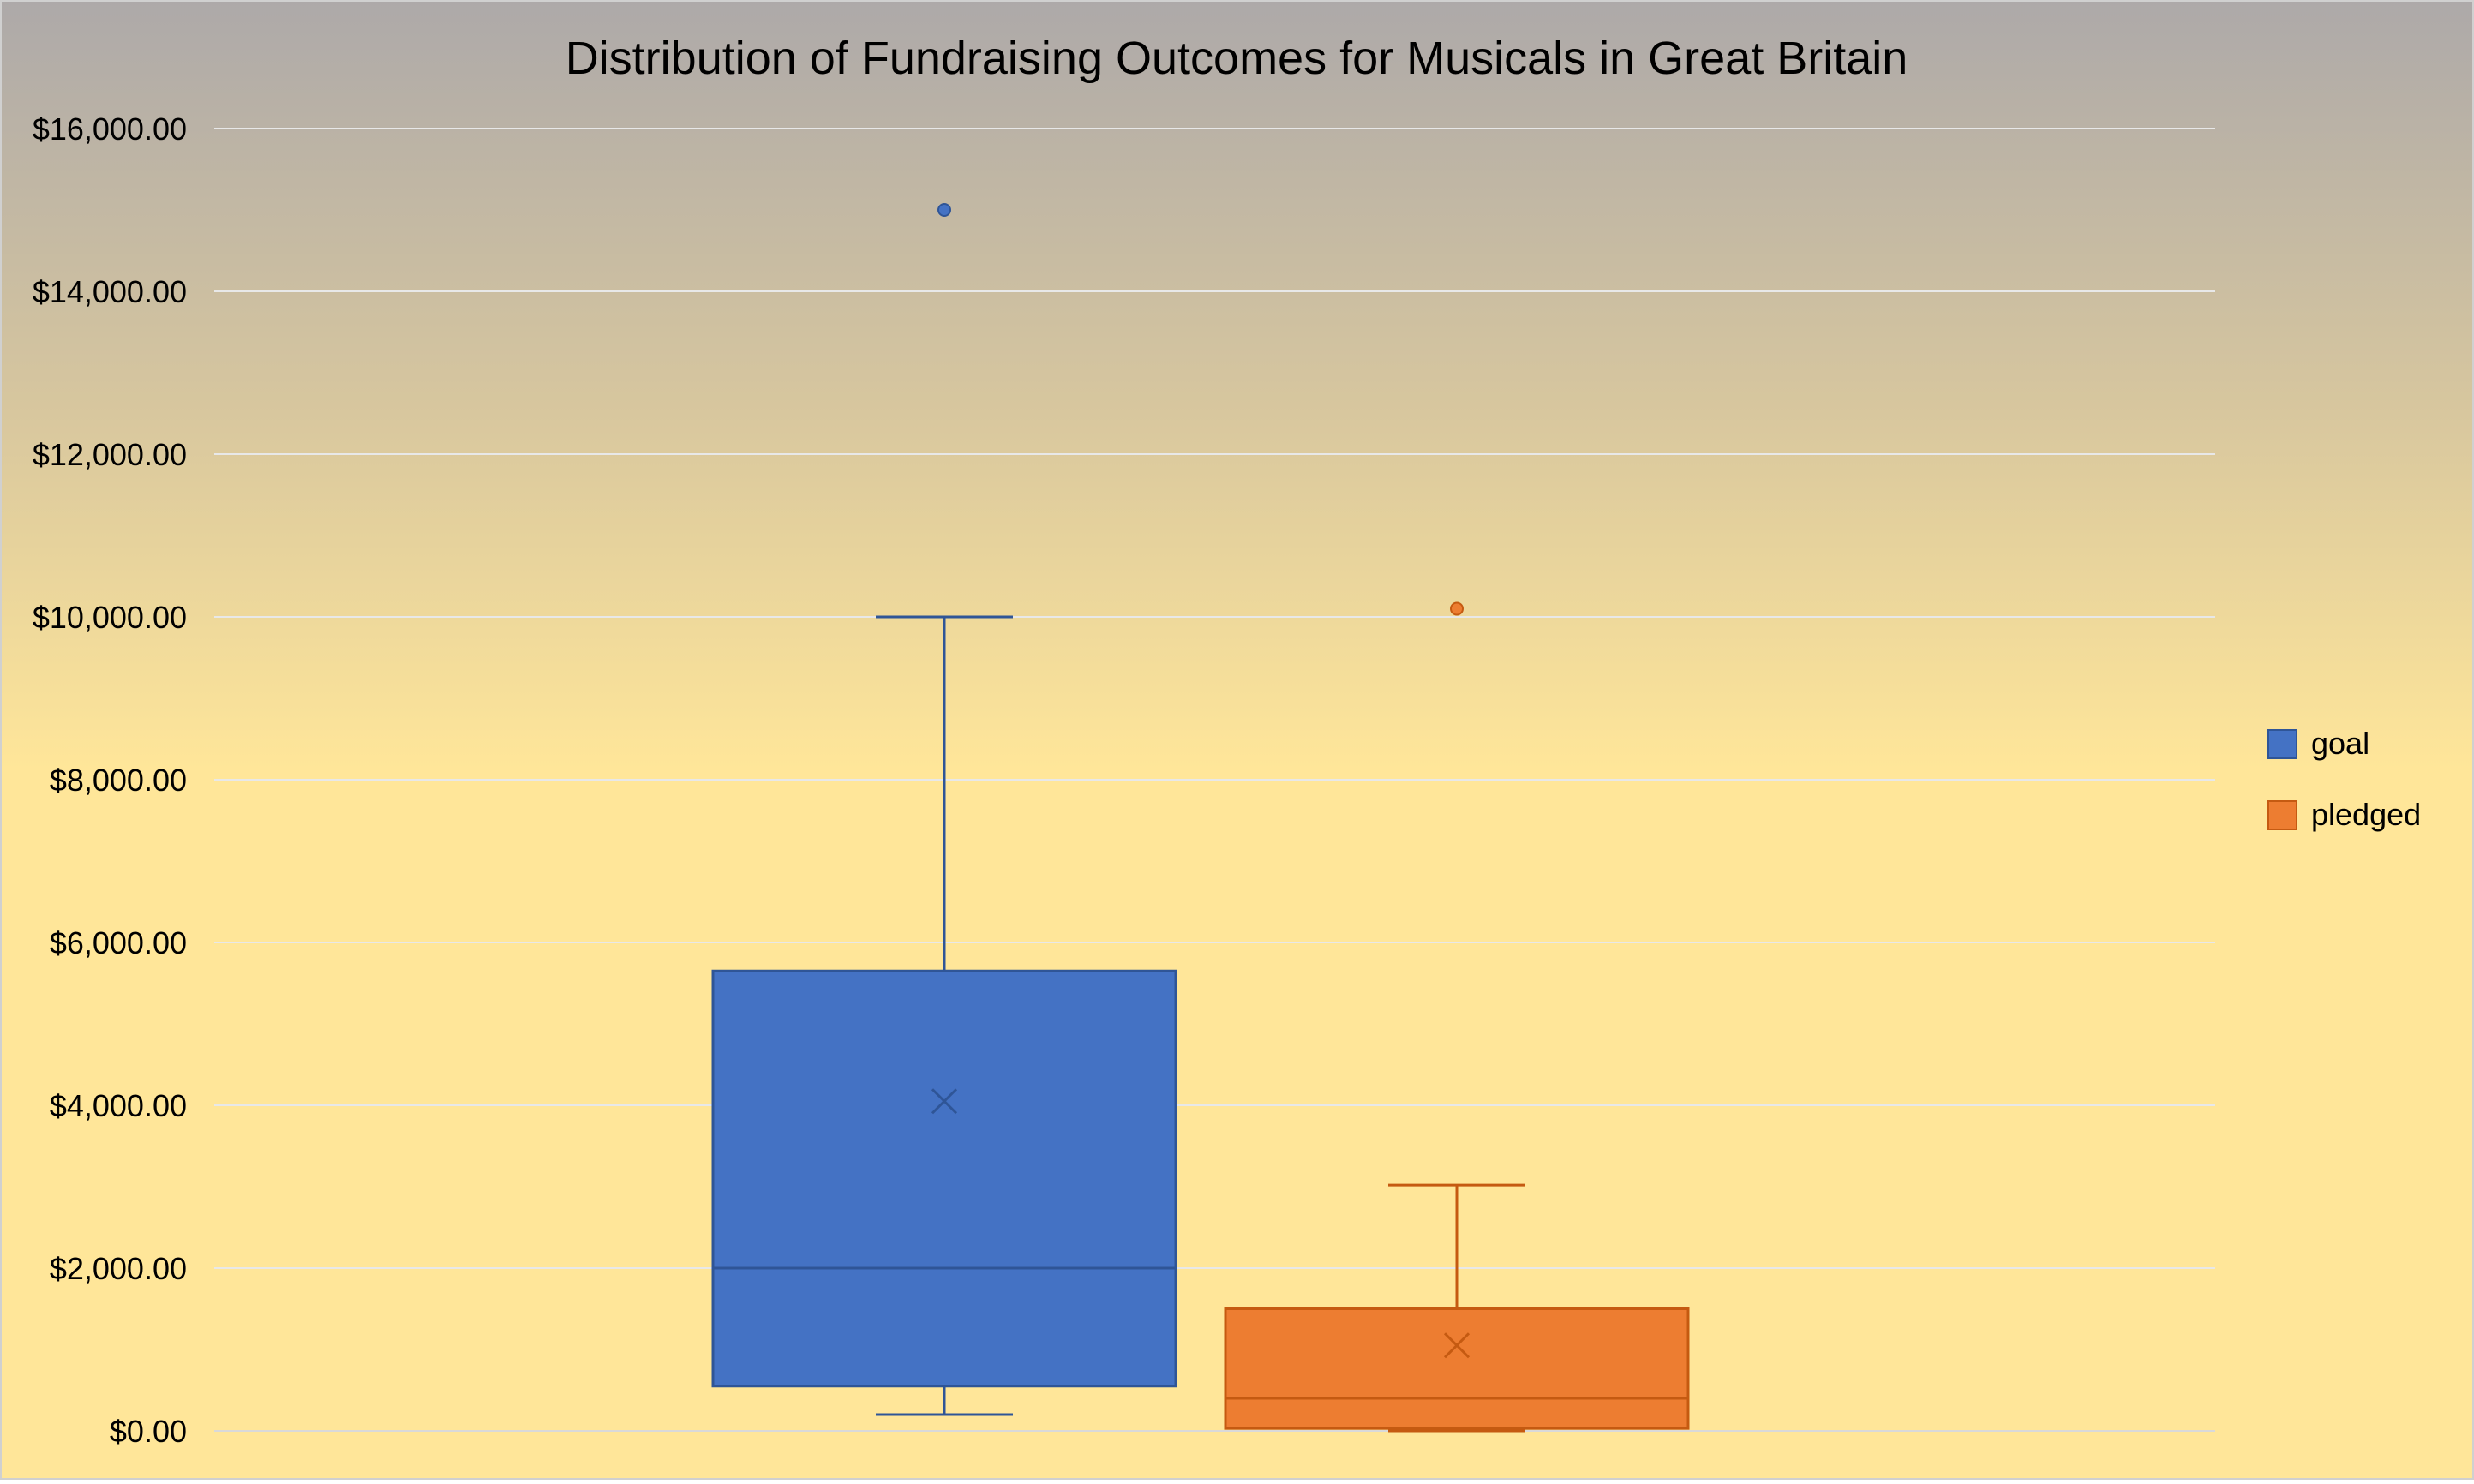 Image resolution: width=2474 pixels, height=1484 pixels. Describe the element at coordinates (110, 129) in the screenshot. I see `y-tick-label: $16,000.00` at that location.